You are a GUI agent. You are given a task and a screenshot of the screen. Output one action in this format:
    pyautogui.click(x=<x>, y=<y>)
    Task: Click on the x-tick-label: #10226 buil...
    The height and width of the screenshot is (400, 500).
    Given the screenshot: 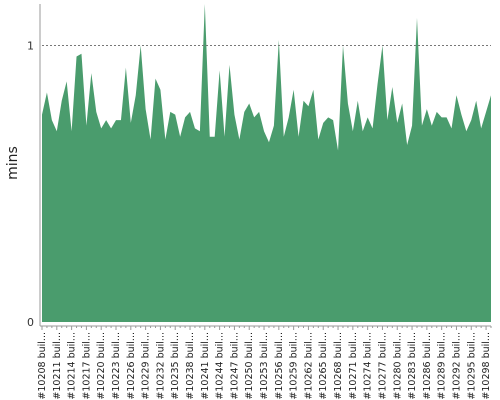 What is the action you would take?
    pyautogui.click(x=131, y=366)
    